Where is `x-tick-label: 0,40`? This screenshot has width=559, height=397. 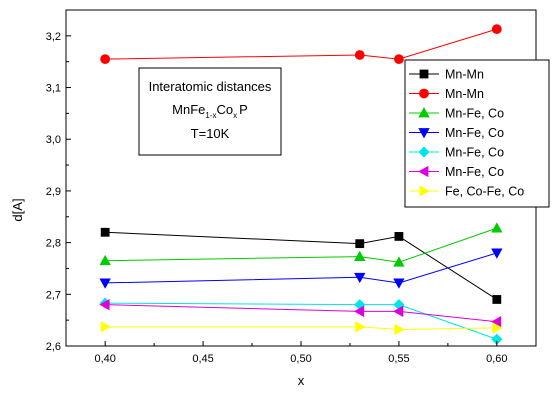
x-tick-label: 0,40 is located at coordinates (104, 359).